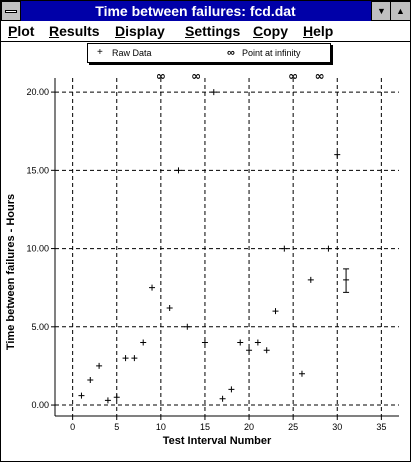 The height and width of the screenshot is (462, 411). I want to click on x-tick-label: 30, so click(337, 427).